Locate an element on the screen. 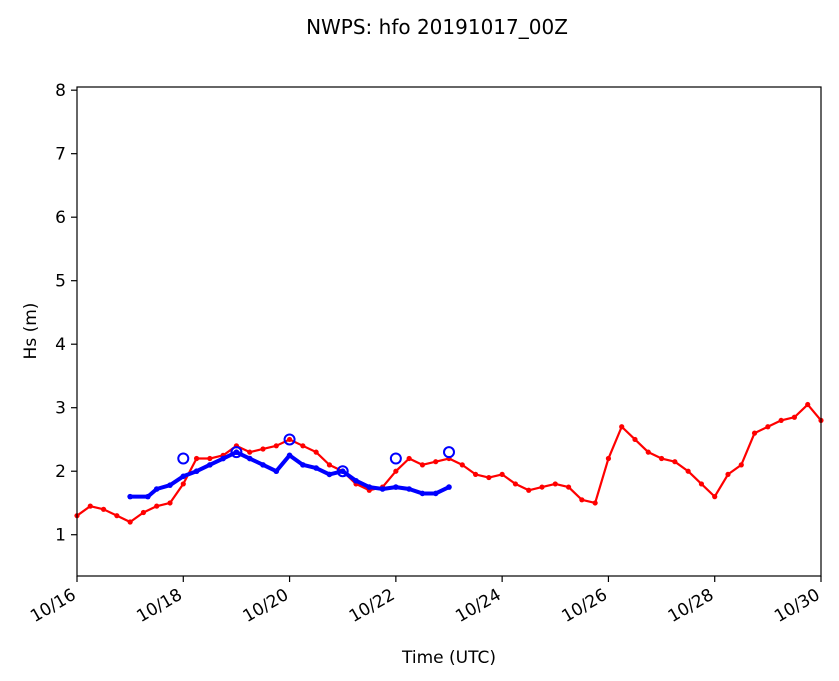 The height and width of the screenshot is (681, 839). x-tick-label-10-28: 10/28 is located at coordinates (691, 606).